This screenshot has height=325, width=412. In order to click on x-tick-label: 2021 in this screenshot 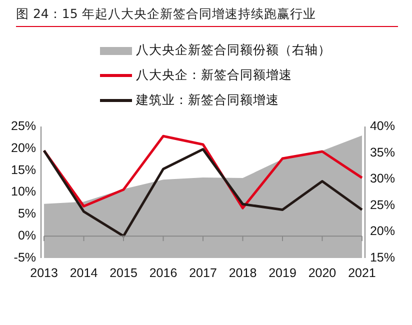, I will do `click(362, 273)`.